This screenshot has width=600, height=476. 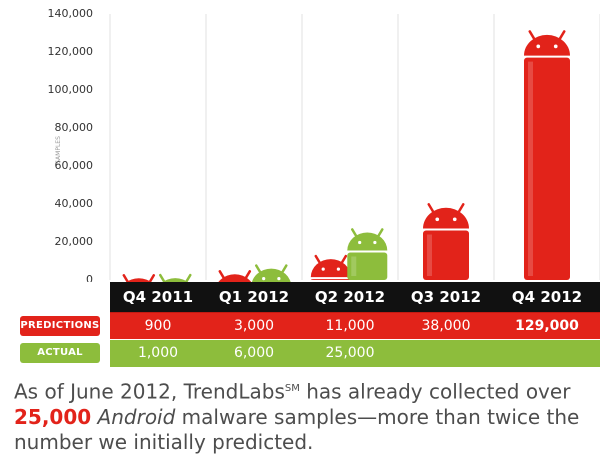 I want to click on caption-text: As of June 2012, TrendLabs, so click(x=149, y=391).